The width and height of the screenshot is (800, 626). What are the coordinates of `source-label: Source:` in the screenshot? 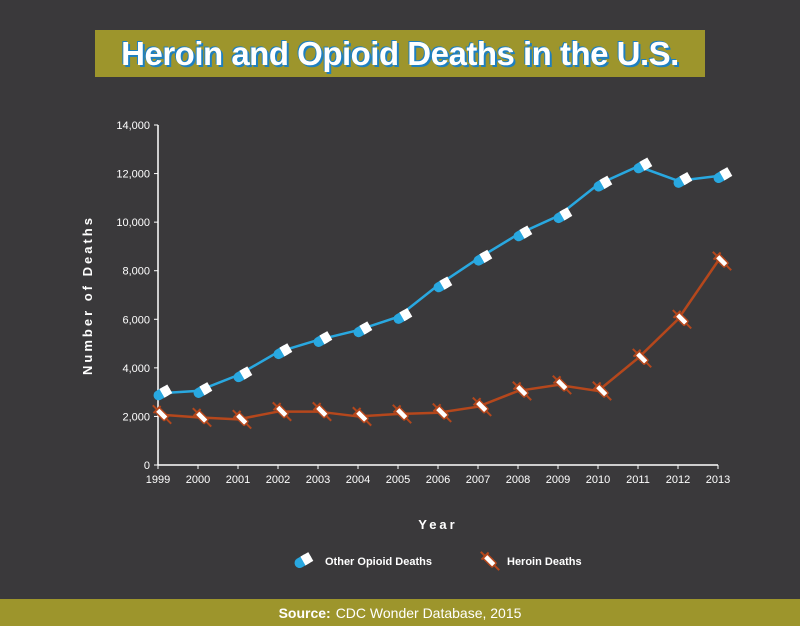 It's located at (304, 612).